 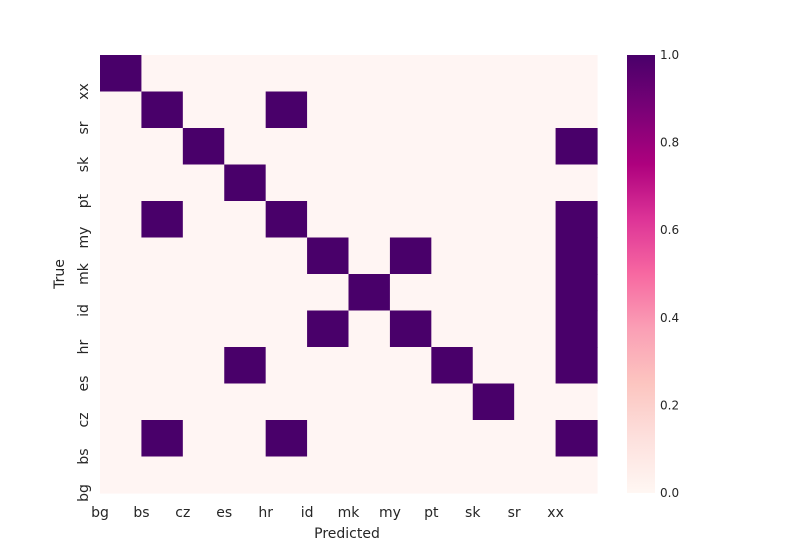 What do you see at coordinates (286, 366) in the screenshot?
I see `heatmap-cell-r8-c4` at bounding box center [286, 366].